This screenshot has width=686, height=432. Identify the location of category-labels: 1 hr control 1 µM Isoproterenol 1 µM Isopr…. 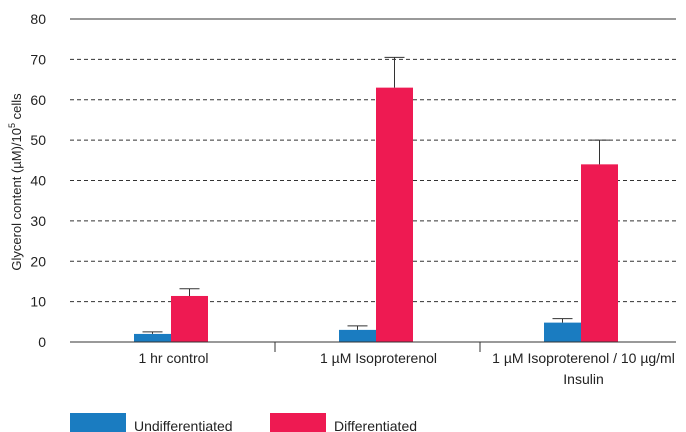
(406, 368).